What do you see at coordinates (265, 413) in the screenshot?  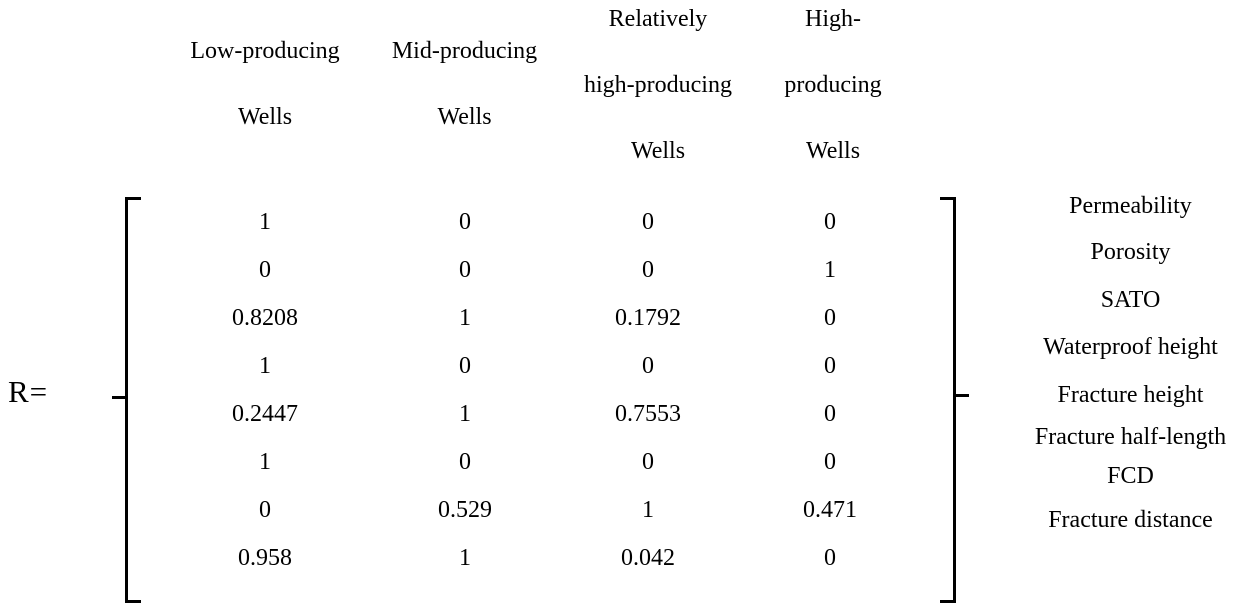 I see `matrix-cell: 0.2447` at bounding box center [265, 413].